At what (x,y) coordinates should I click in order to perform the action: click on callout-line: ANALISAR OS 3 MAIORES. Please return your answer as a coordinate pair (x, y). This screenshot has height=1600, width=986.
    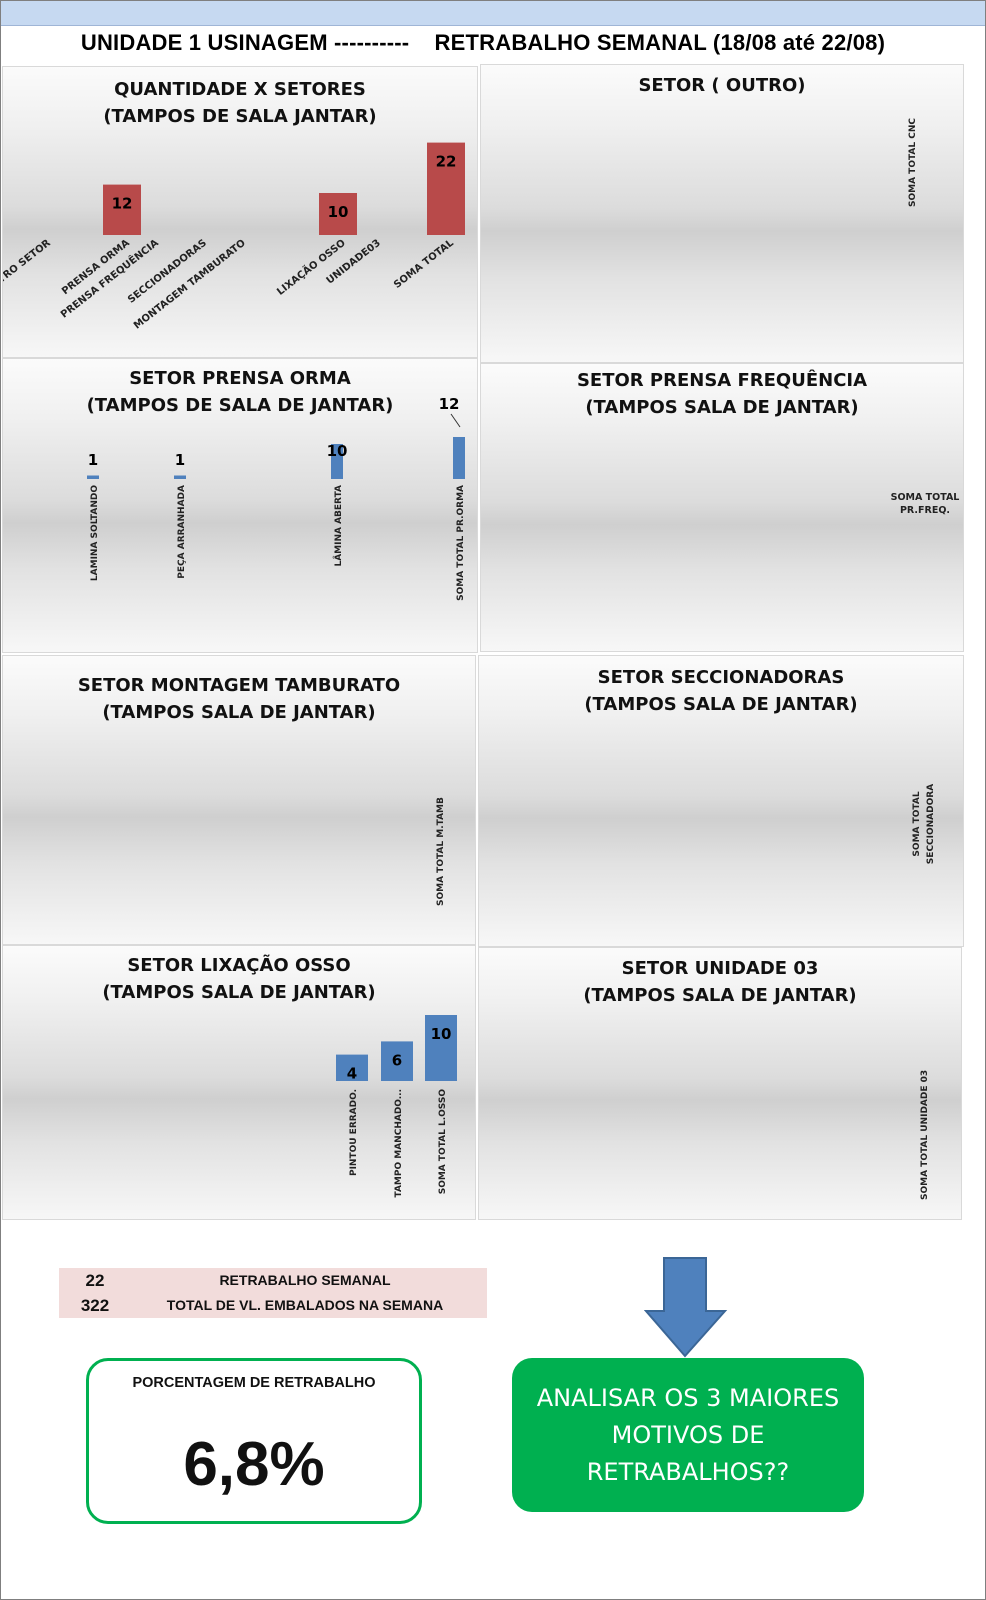
    Looking at the image, I should click on (688, 1398).